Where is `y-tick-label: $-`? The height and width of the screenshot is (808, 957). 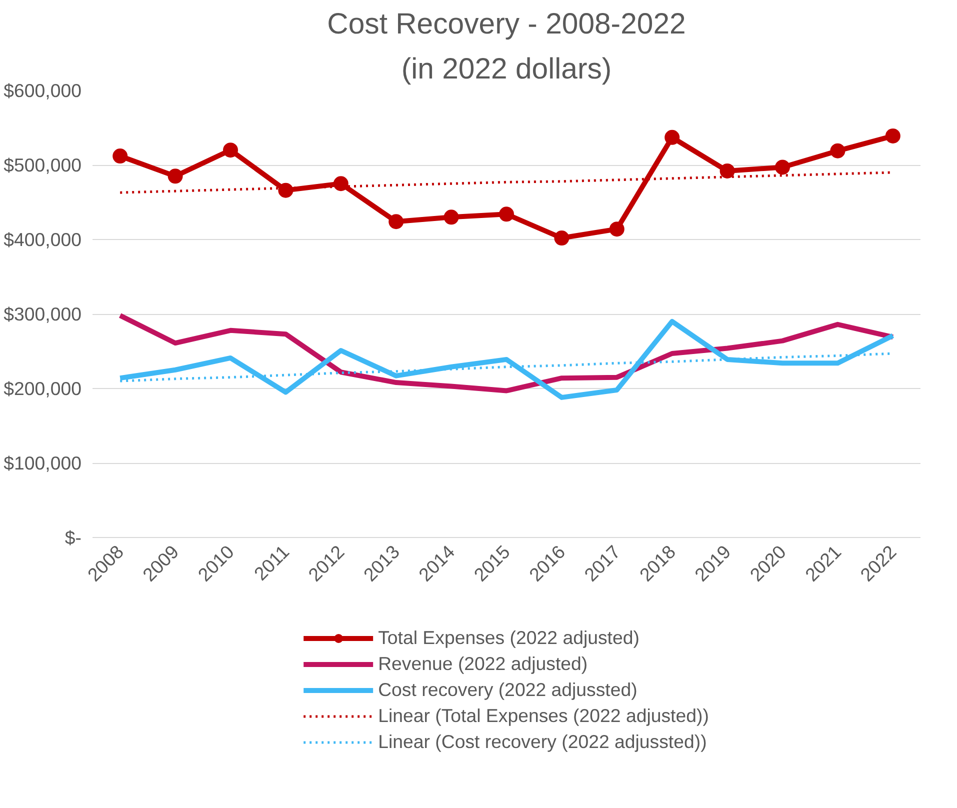 y-tick-label: $- is located at coordinates (73, 537).